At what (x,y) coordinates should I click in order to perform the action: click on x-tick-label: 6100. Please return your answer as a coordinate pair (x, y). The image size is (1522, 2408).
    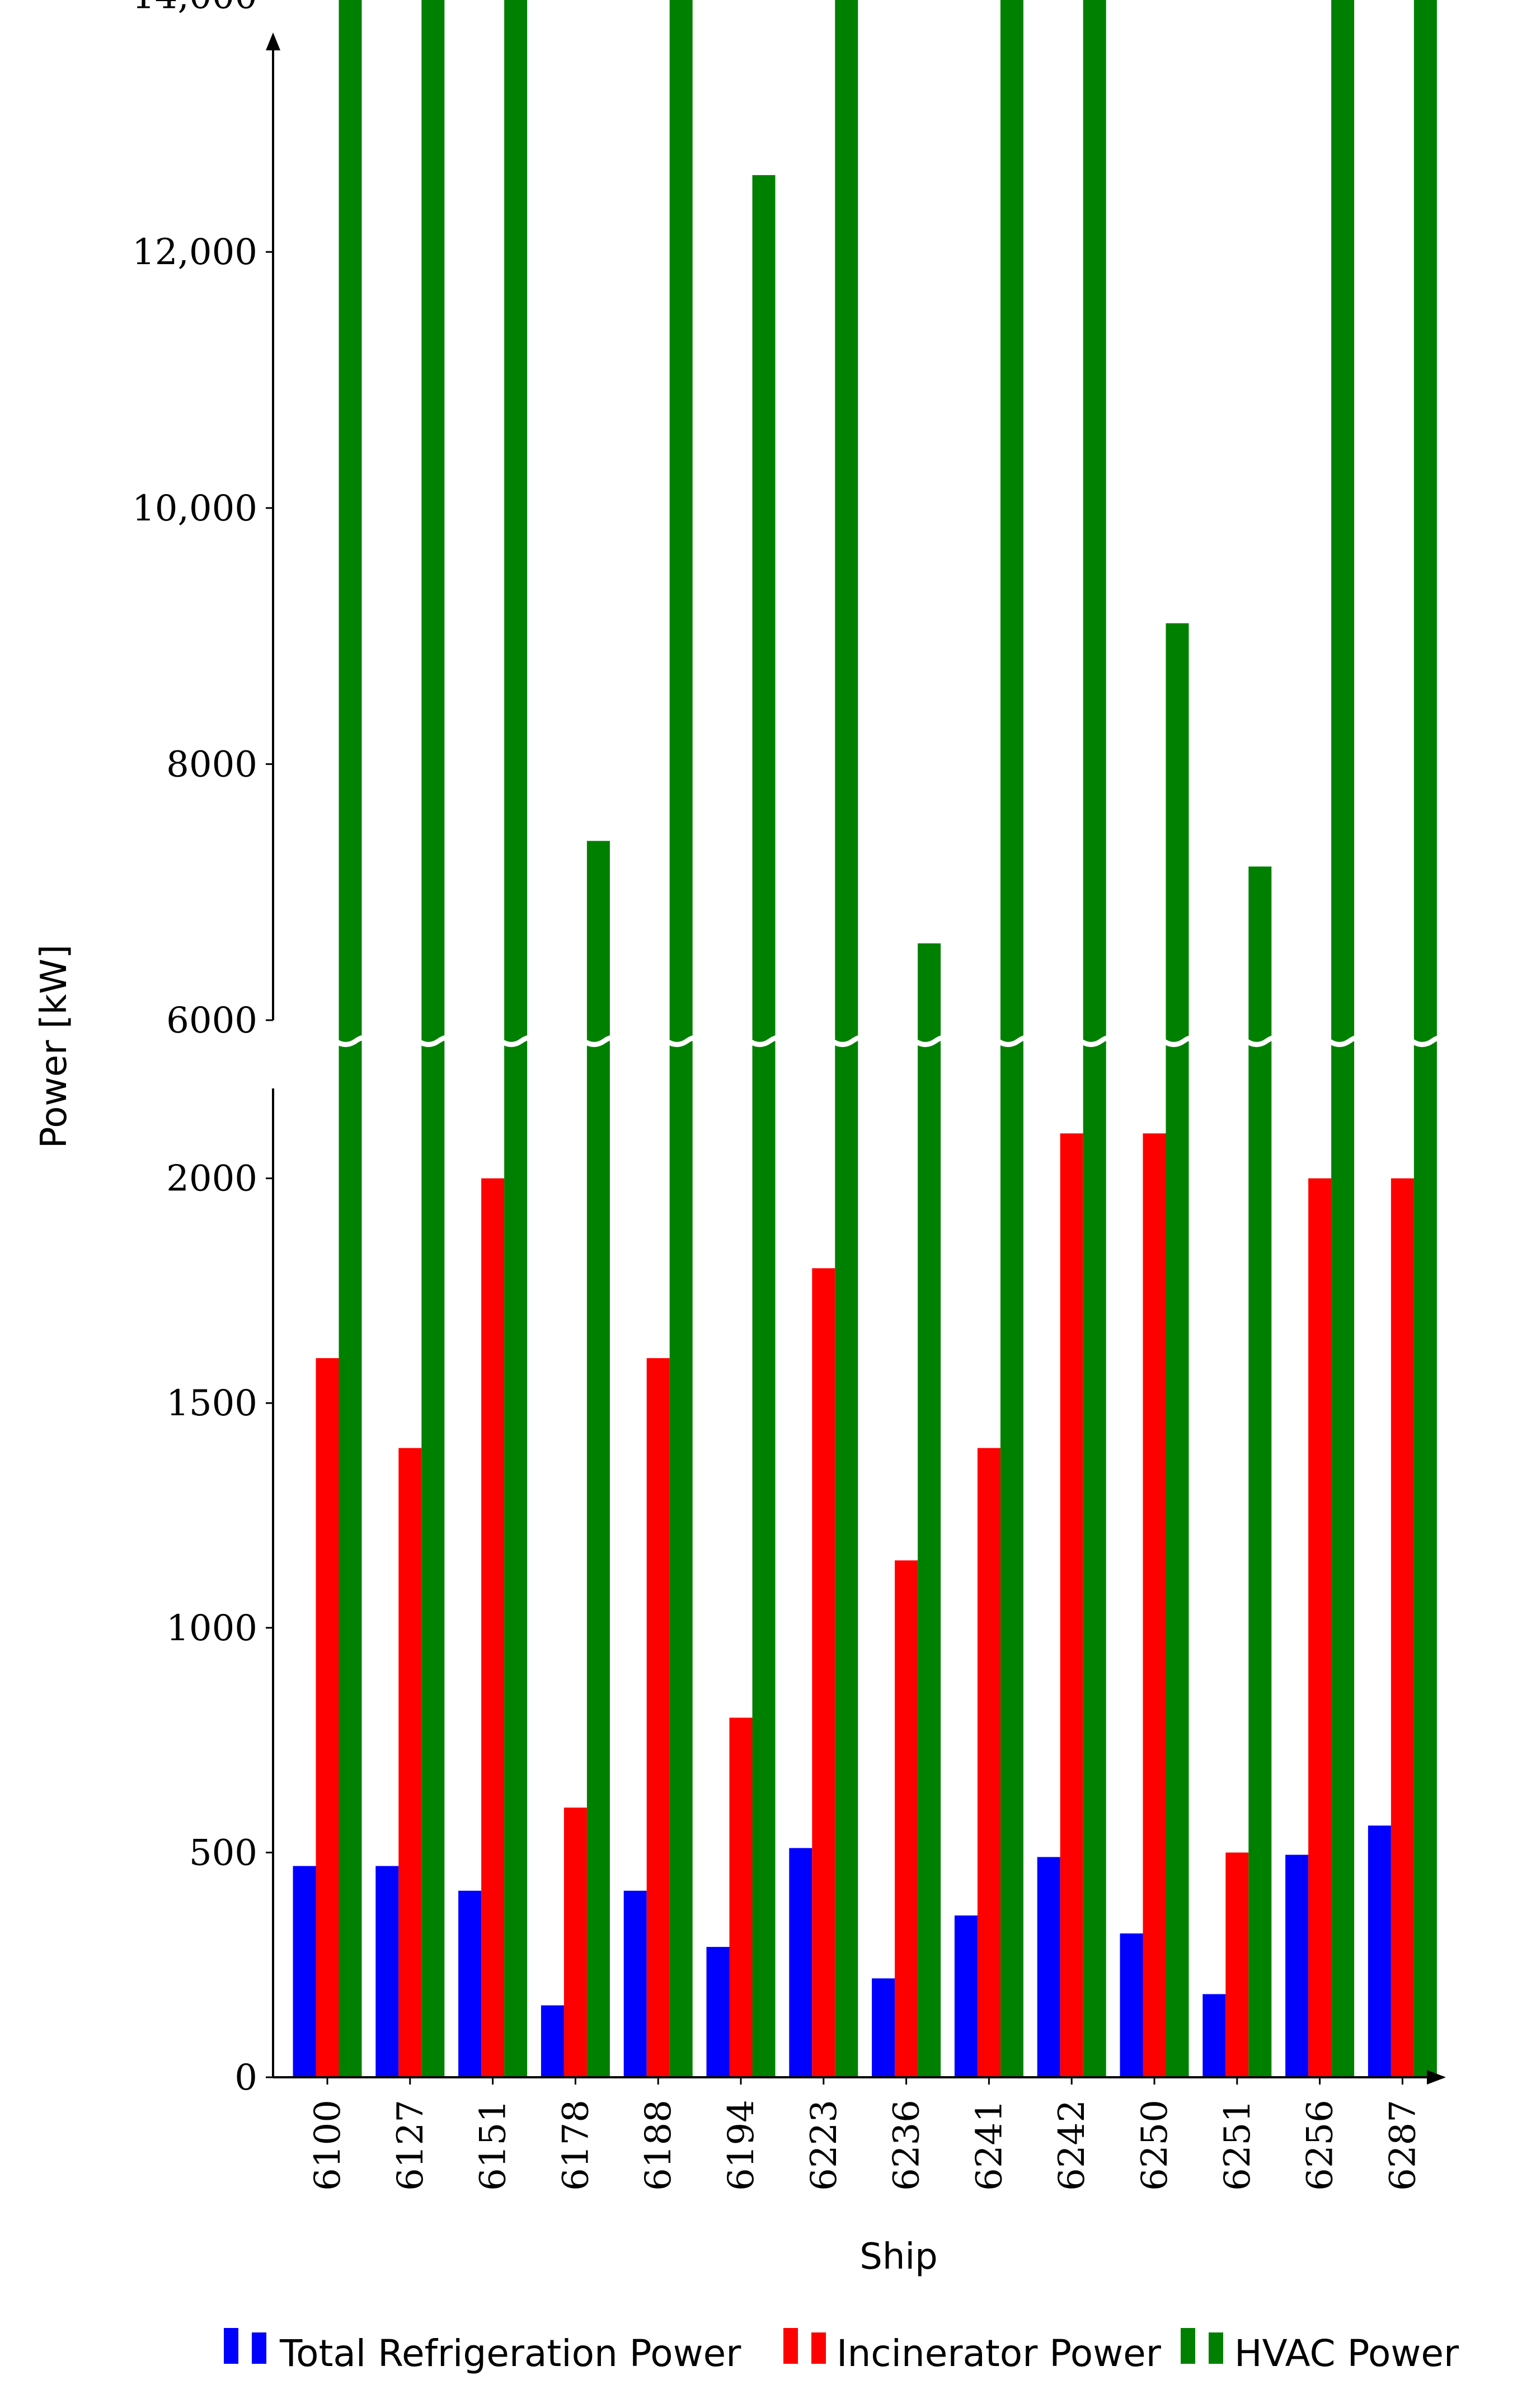
    Looking at the image, I should click on (328, 2145).